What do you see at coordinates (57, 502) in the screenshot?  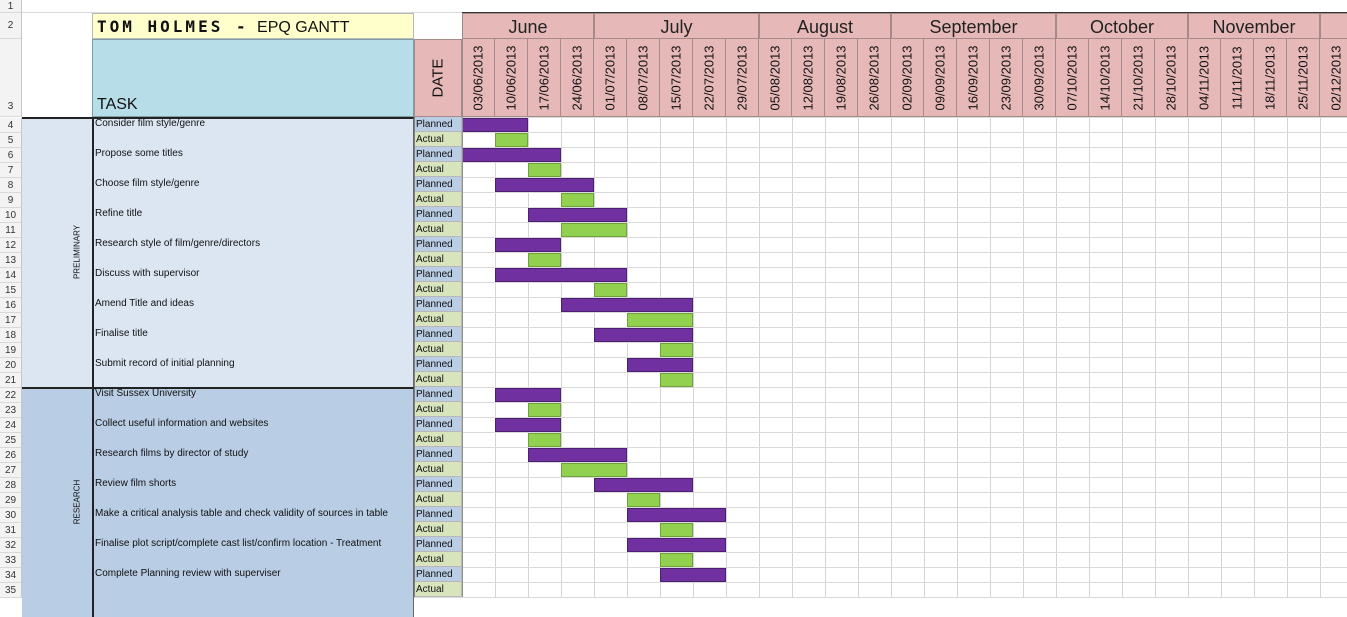 I see `group-band-research` at bounding box center [57, 502].